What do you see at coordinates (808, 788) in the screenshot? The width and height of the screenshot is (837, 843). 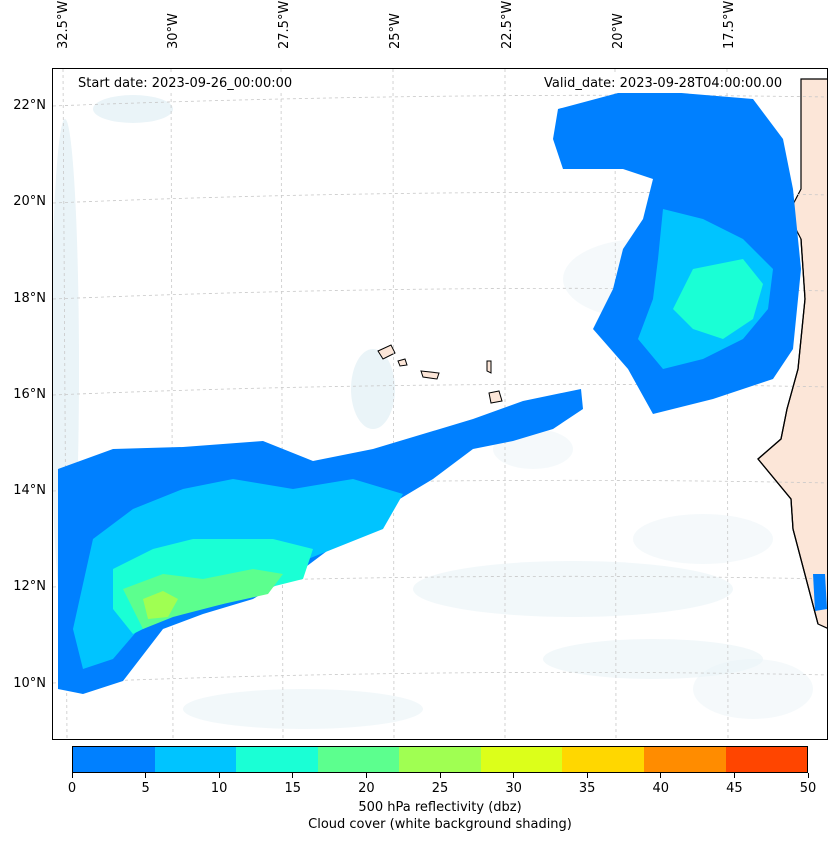 I see `colorbar-tick-label: 50` at bounding box center [808, 788].